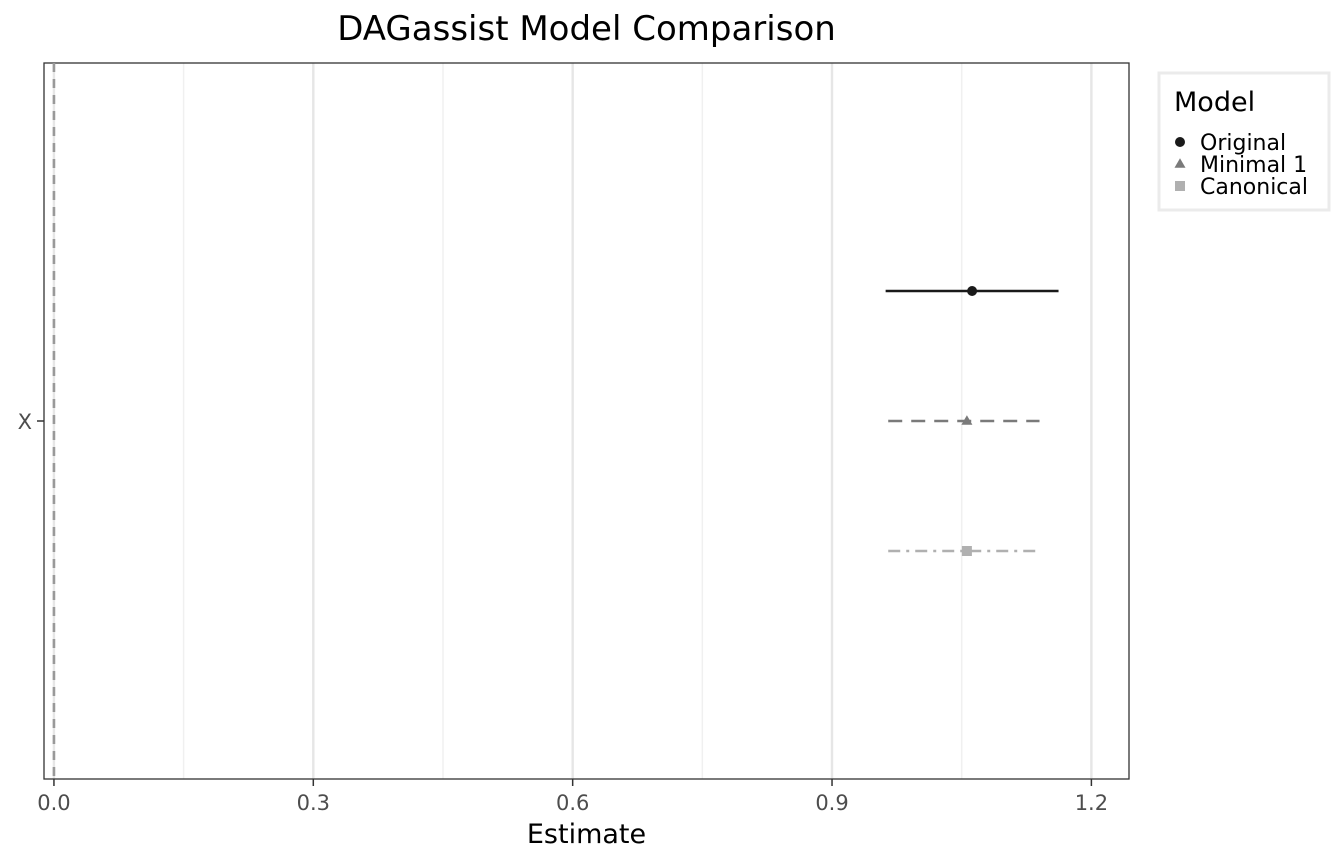 The width and height of the screenshot is (1344, 865). I want to click on legend-label: Canonical, so click(1254, 187).